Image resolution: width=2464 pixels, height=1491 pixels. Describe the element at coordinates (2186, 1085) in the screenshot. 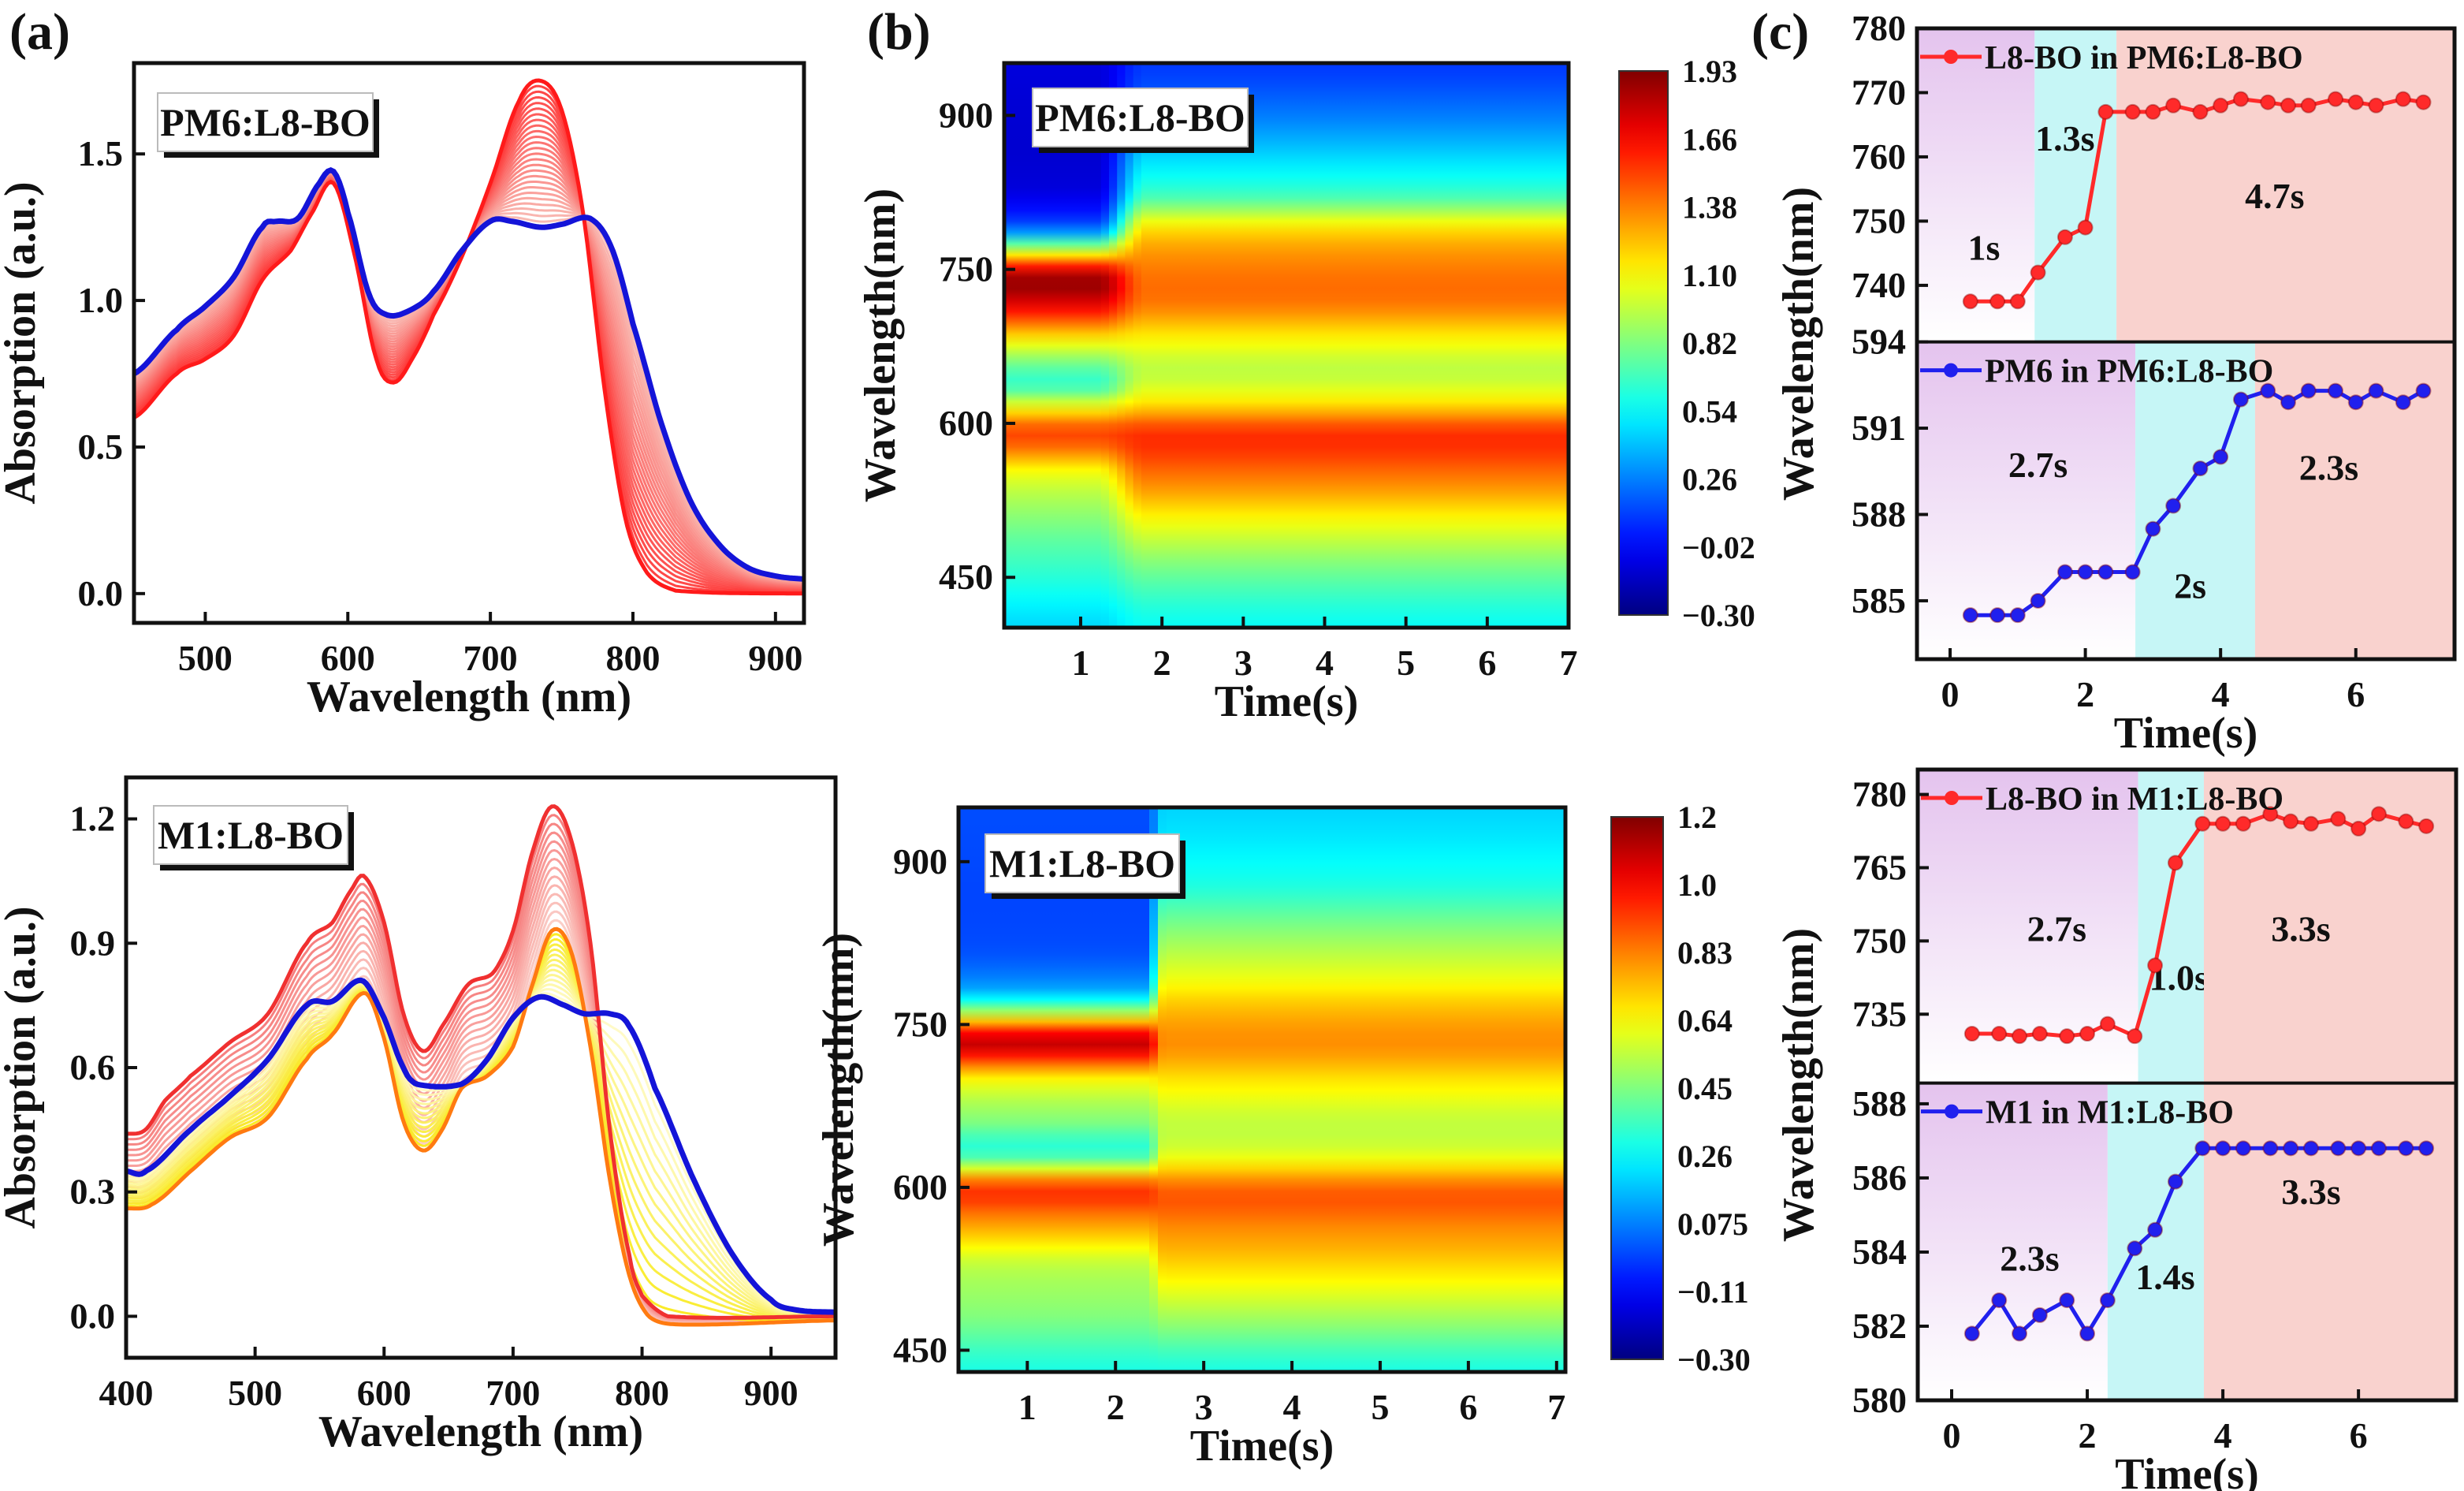

I see `plot-frame` at that location.